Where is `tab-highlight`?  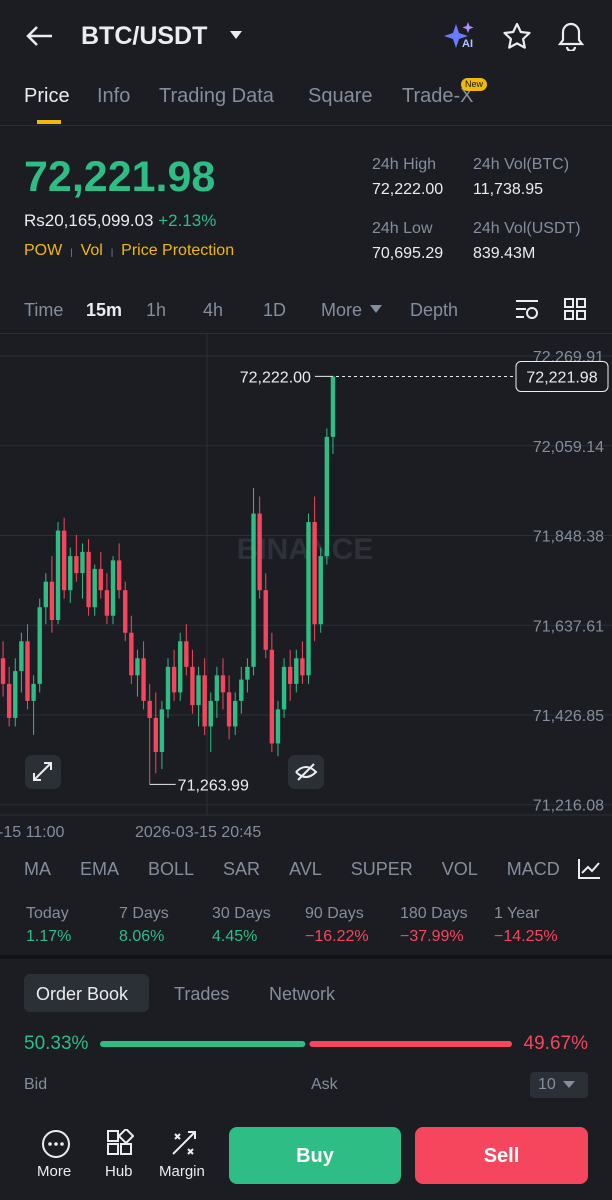 tab-highlight is located at coordinates (86, 993).